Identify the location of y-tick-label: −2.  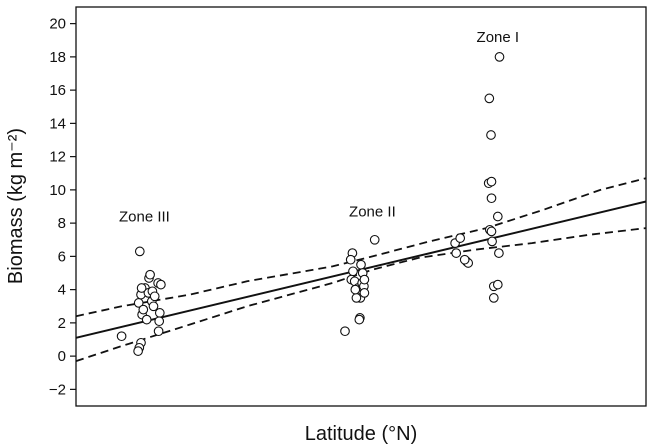
(57, 389).